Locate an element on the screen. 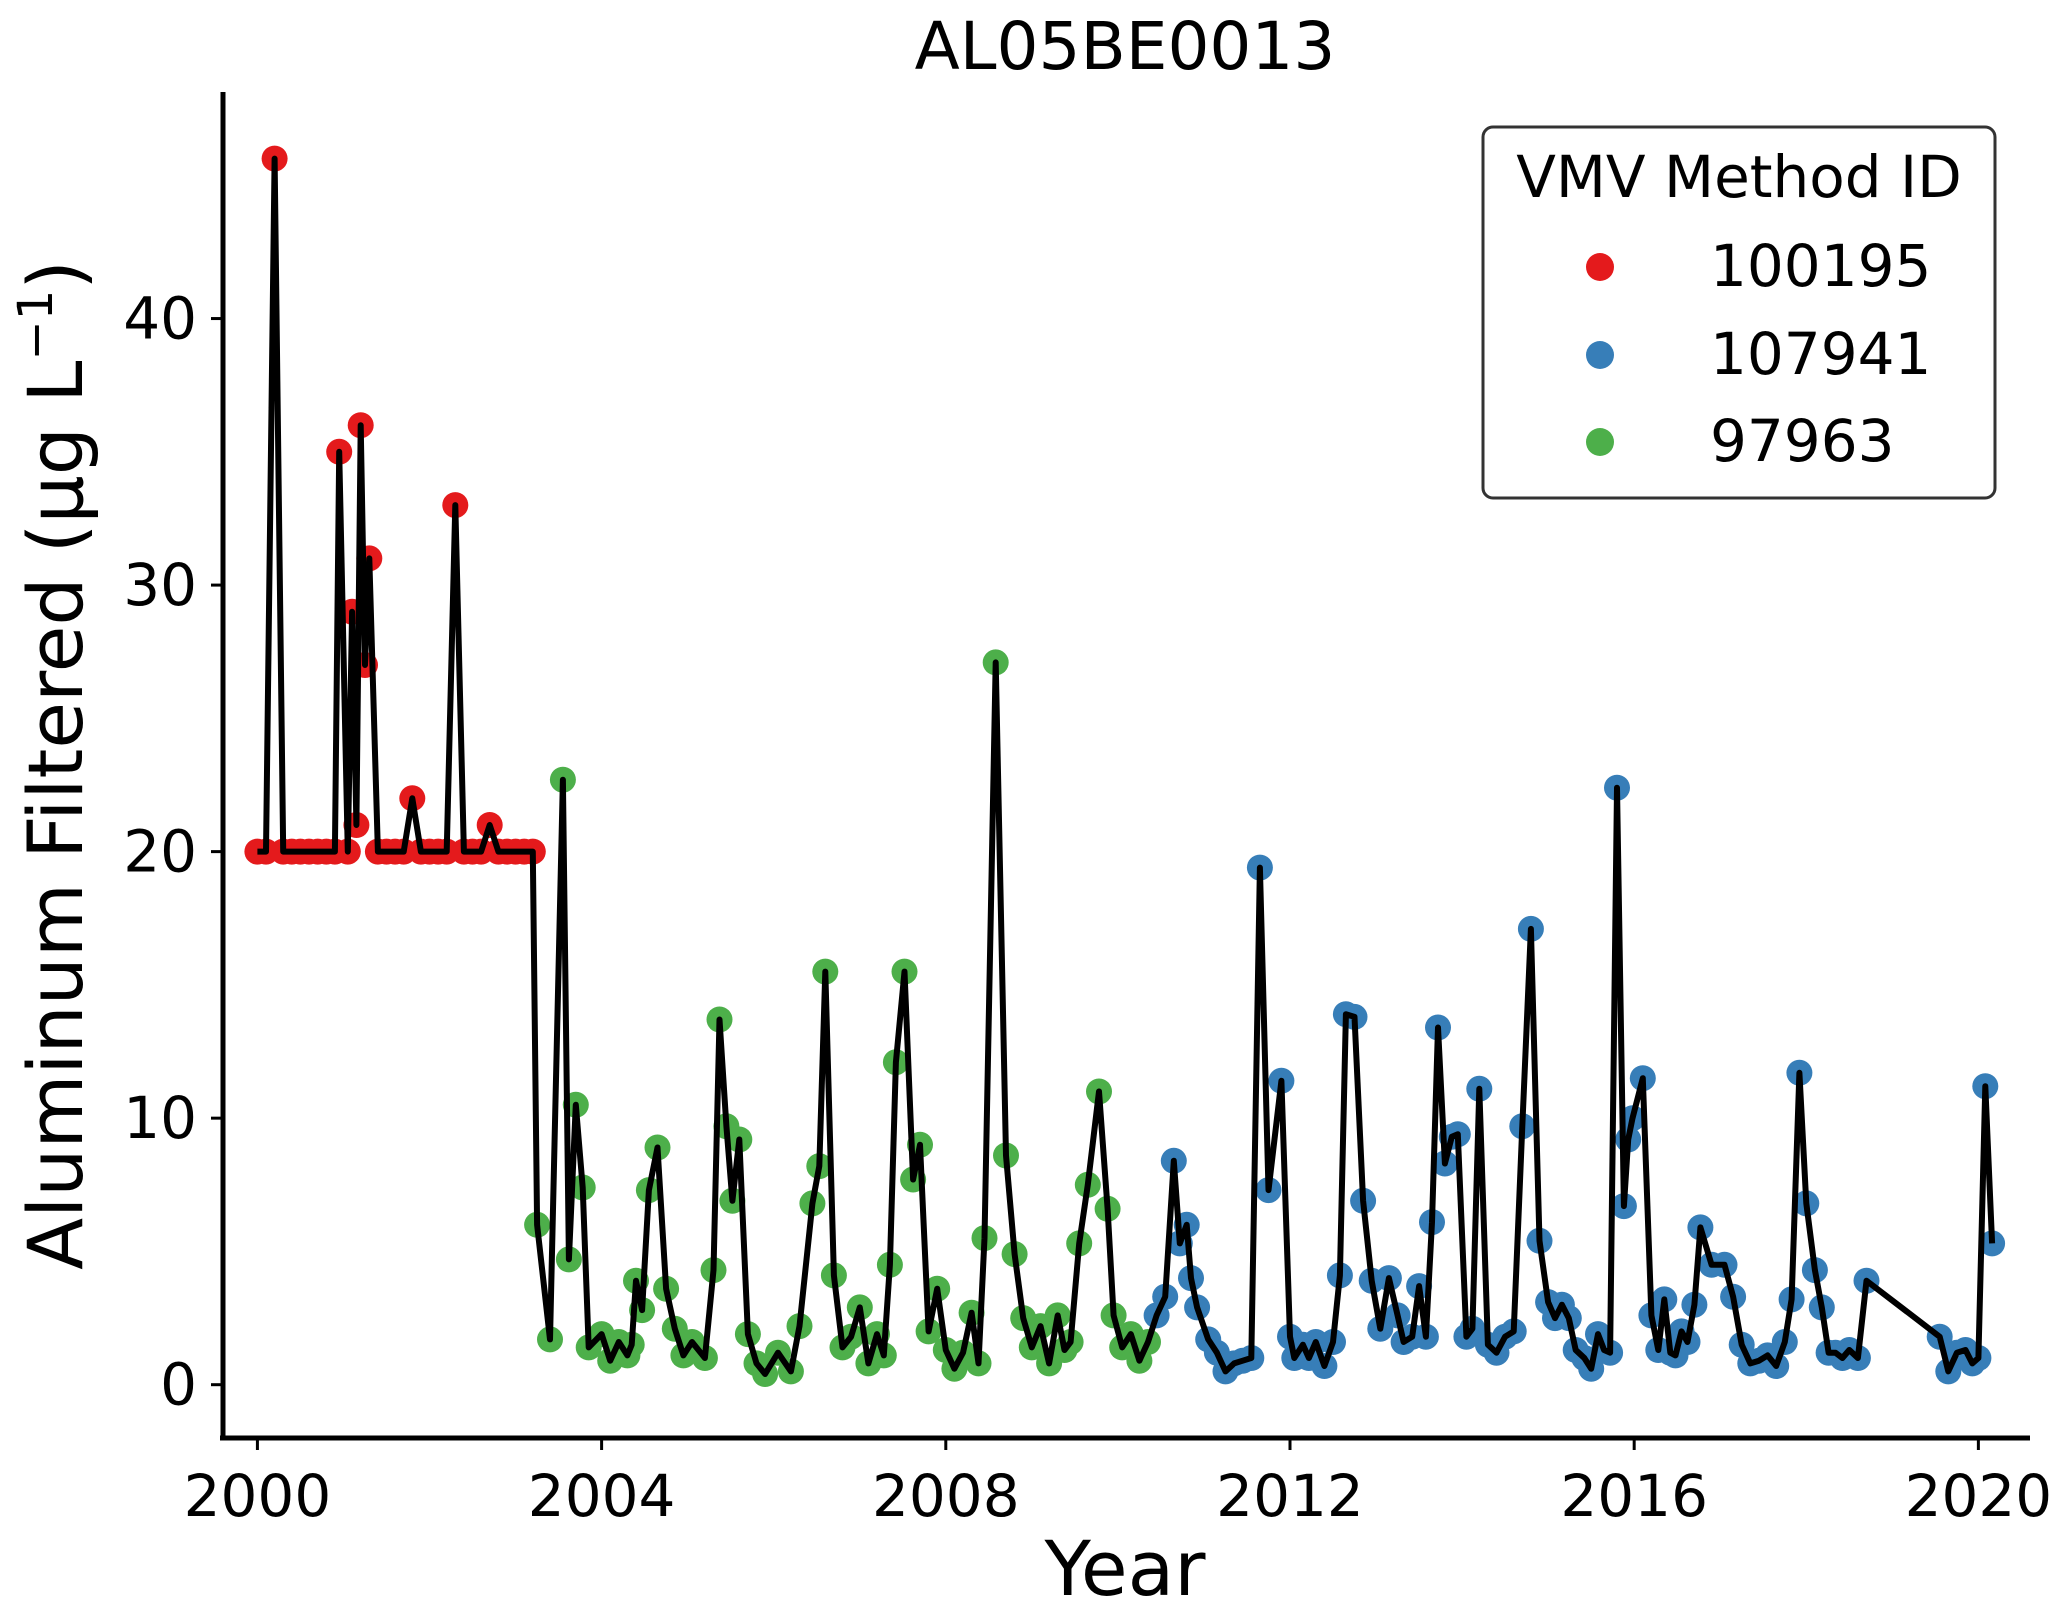  y-tick-label: 0 is located at coordinates (178, 1385).